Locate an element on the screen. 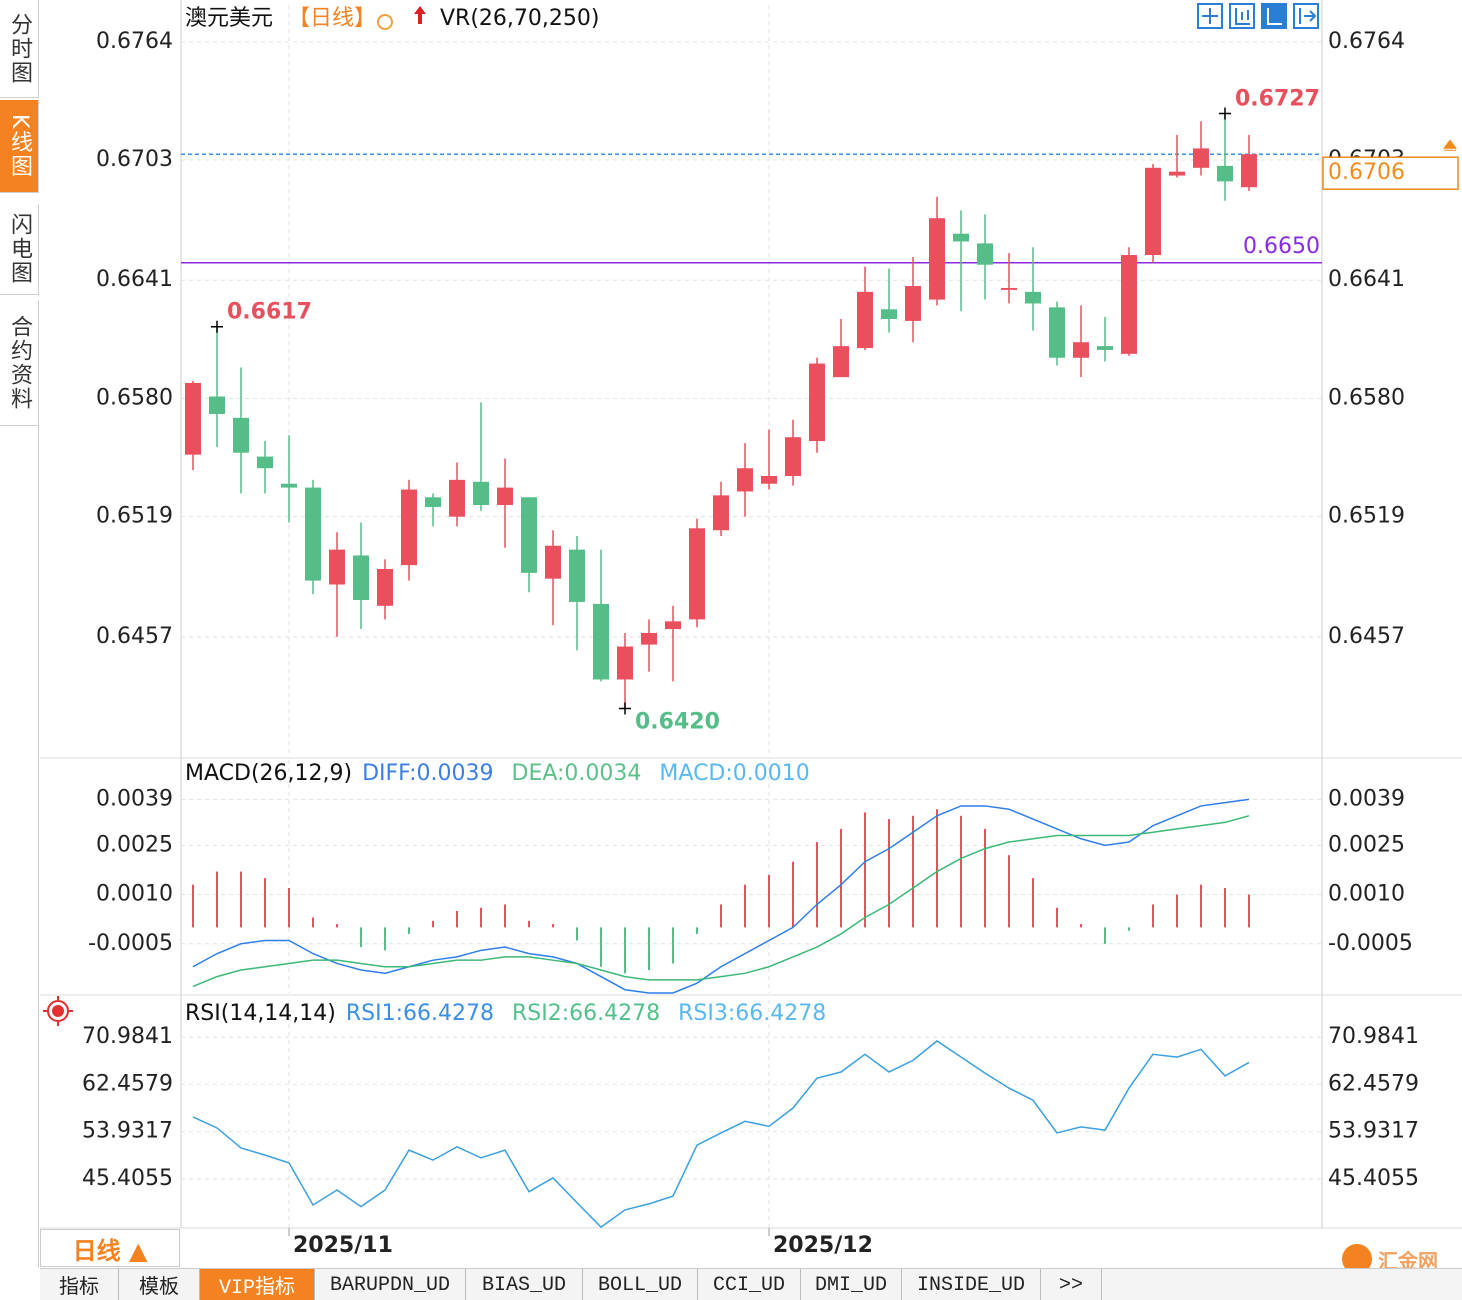 The height and width of the screenshot is (1300, 1462). y-tick-label: -0.0005 is located at coordinates (130, 943).